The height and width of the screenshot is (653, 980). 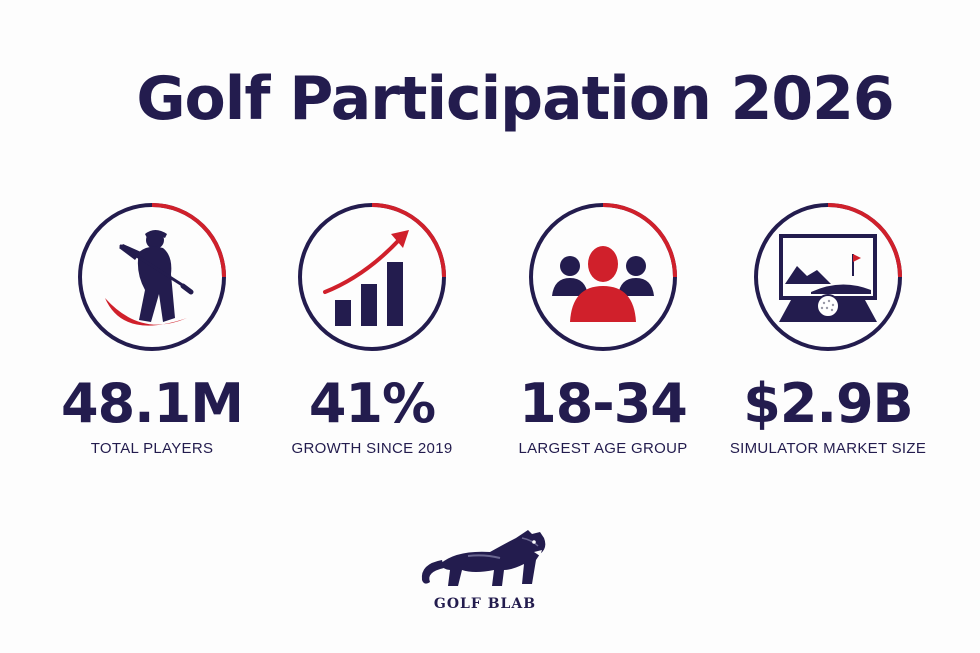 What do you see at coordinates (828, 448) in the screenshot?
I see `stat-label: SIMULATOR MARKET SIZE` at bounding box center [828, 448].